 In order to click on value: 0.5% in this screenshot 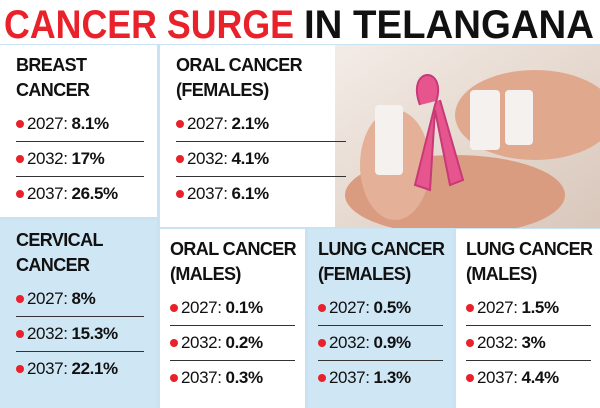, I will do `click(392, 307)`.